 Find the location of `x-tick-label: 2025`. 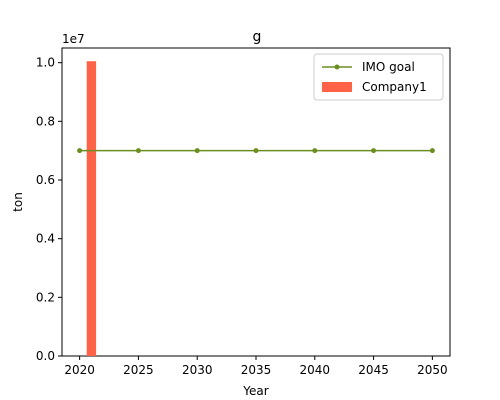

x-tick-label: 2025 is located at coordinates (138, 370).